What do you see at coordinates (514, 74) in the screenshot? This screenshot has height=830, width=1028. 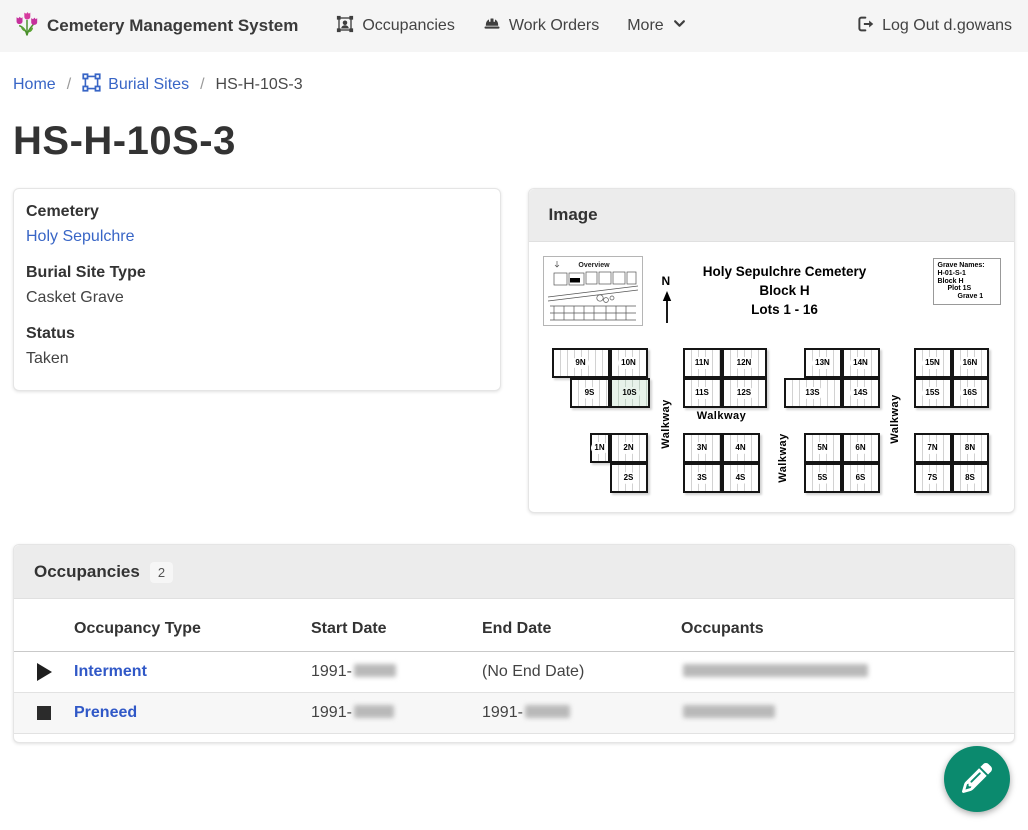 I see `breadcrumb: Home / Burial Sites / HS-H-10S-3` at bounding box center [514, 74].